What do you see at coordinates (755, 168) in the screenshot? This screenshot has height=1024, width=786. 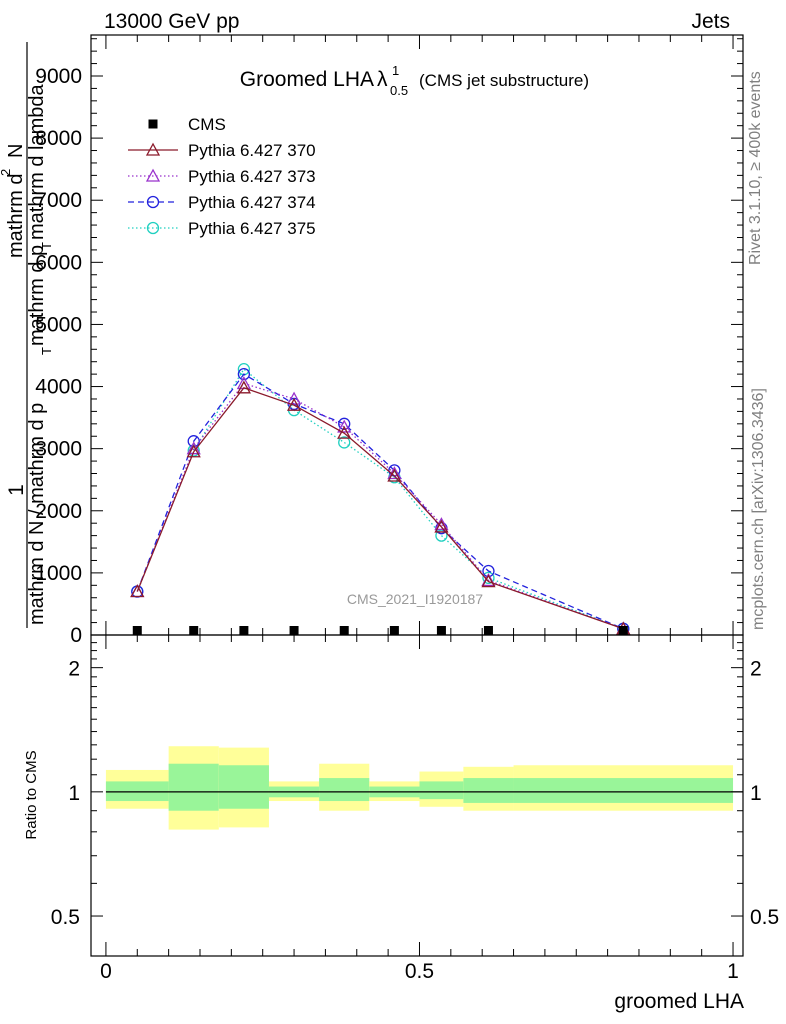 I see `rivet-side-label: Rivet 3.1.10, ≥ 400k events` at bounding box center [755, 168].